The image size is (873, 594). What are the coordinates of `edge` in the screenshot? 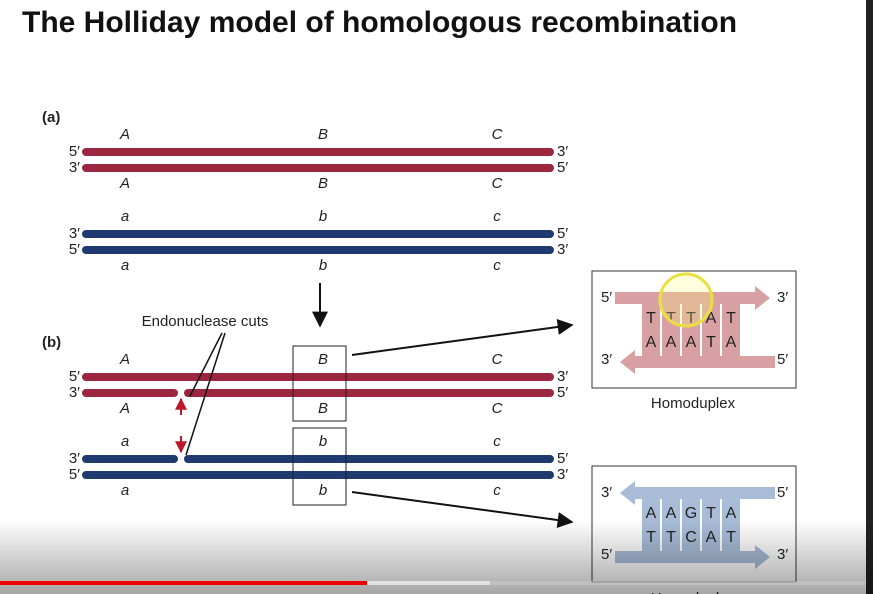 It's located at (869, 297).